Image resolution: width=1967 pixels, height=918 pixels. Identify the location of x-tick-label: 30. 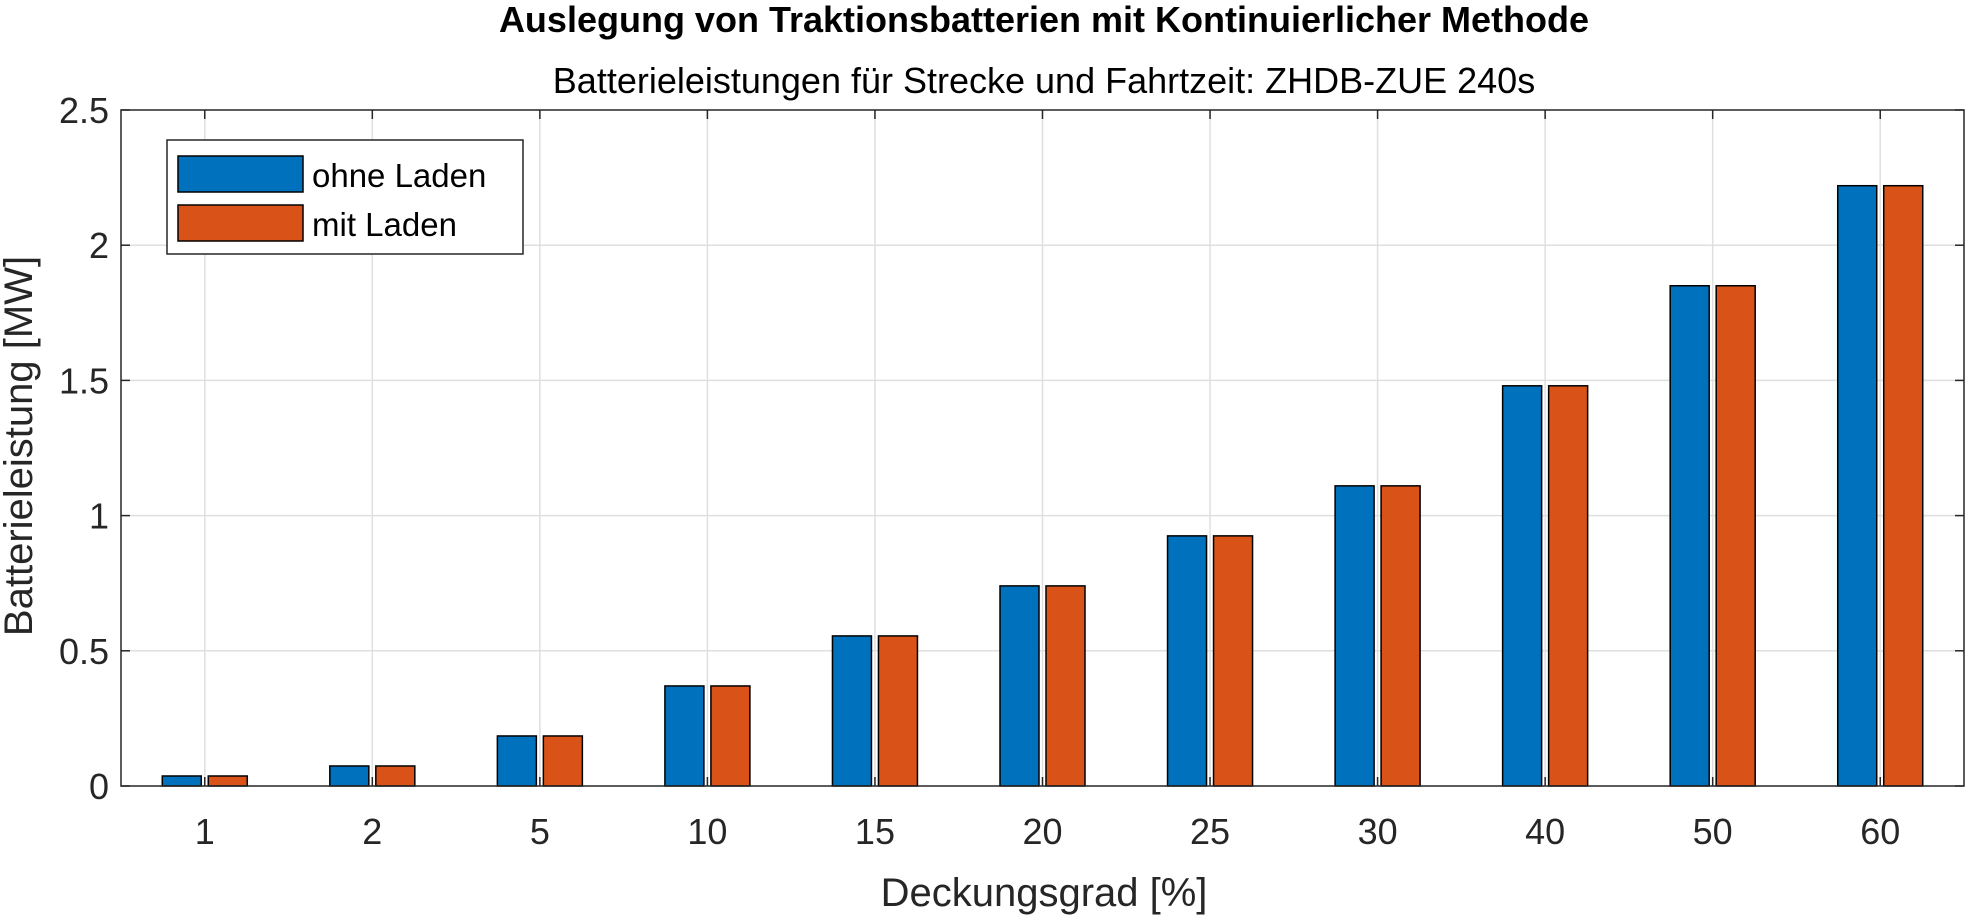
(1378, 831).